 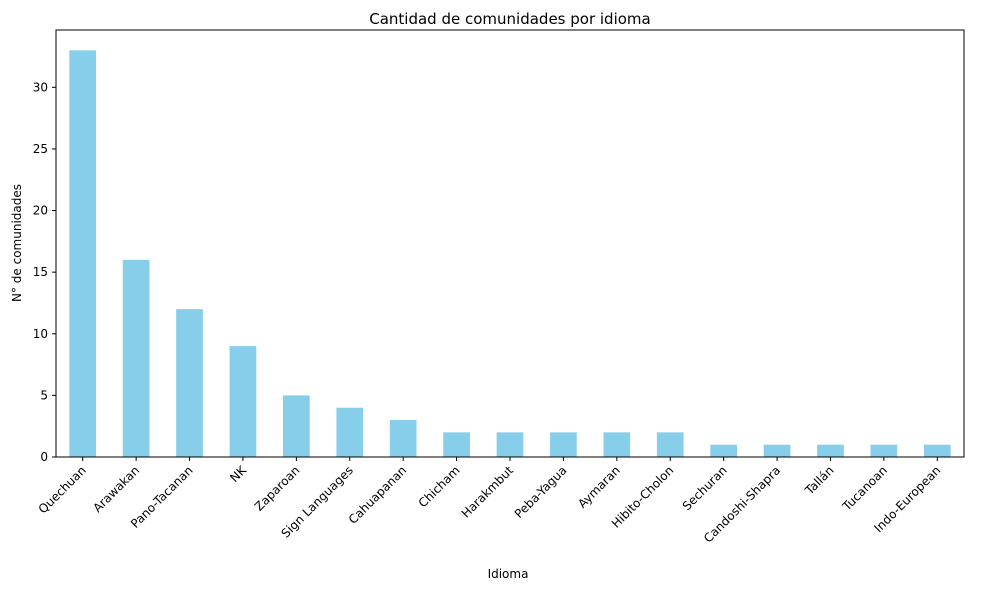 I want to click on y-tick-label: 20, so click(x=40, y=211).